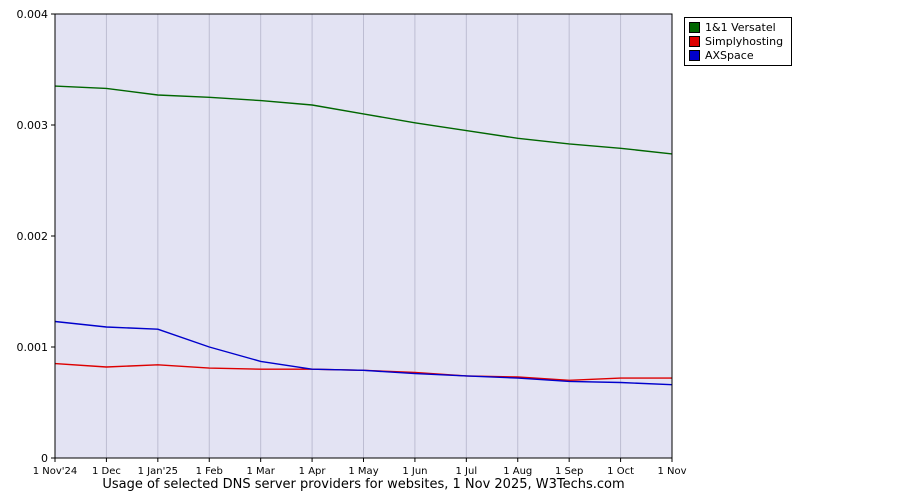 Image resolution: width=900 pixels, height=500 pixels. What do you see at coordinates (33, 236) in the screenshot?
I see `y-axis-label: 0.002` at bounding box center [33, 236].